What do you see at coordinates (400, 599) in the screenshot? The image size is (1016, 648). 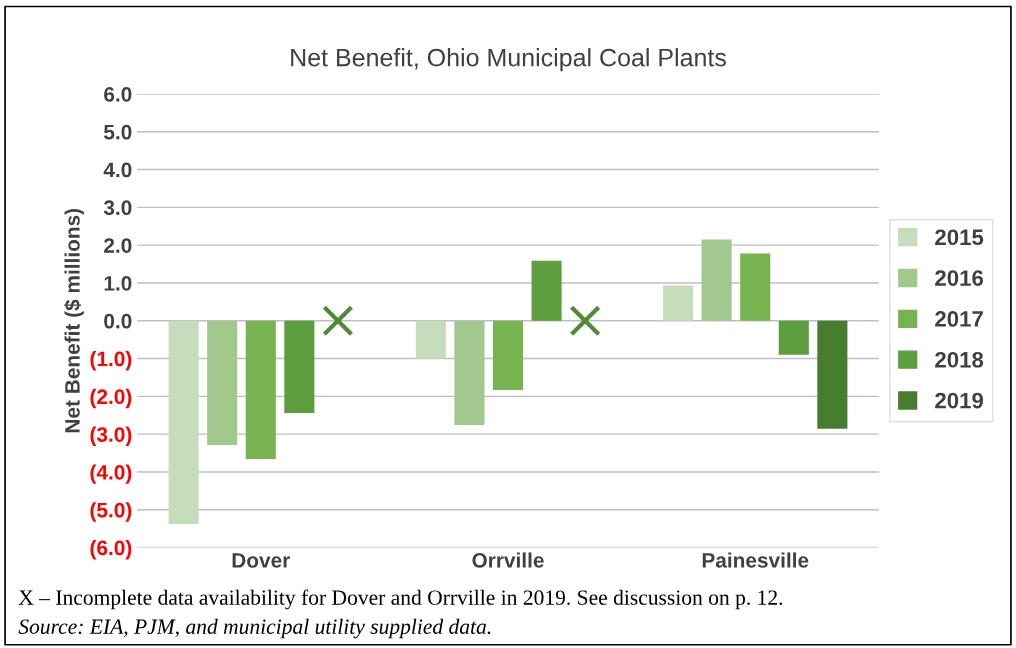 I see `text: X – Incomplete data availability for Dover and Orrville in 2019. See discussion on p. 12.` at bounding box center [400, 599].